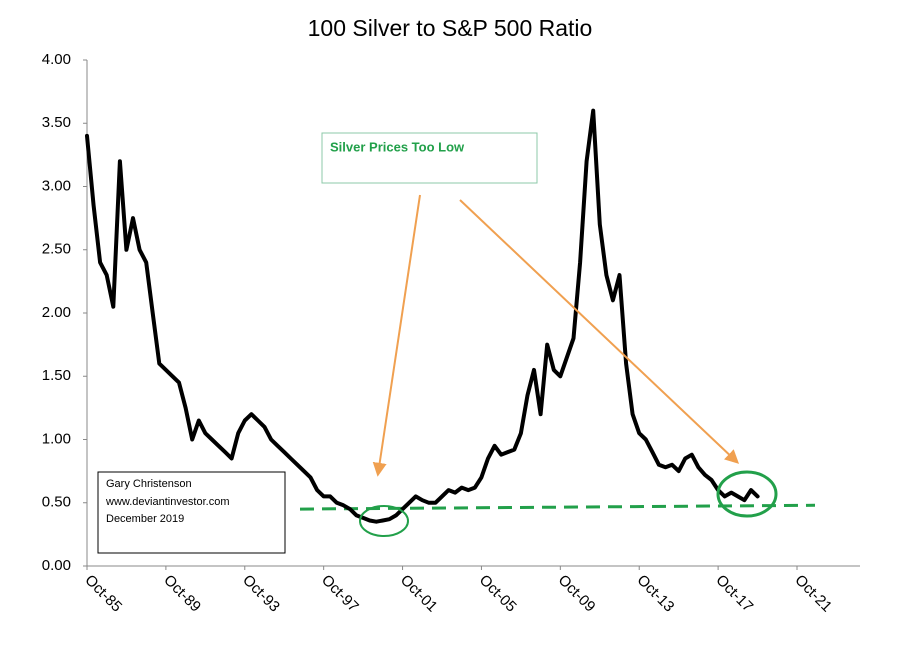  I want to click on y-tick-label: 0.50, so click(56, 502).